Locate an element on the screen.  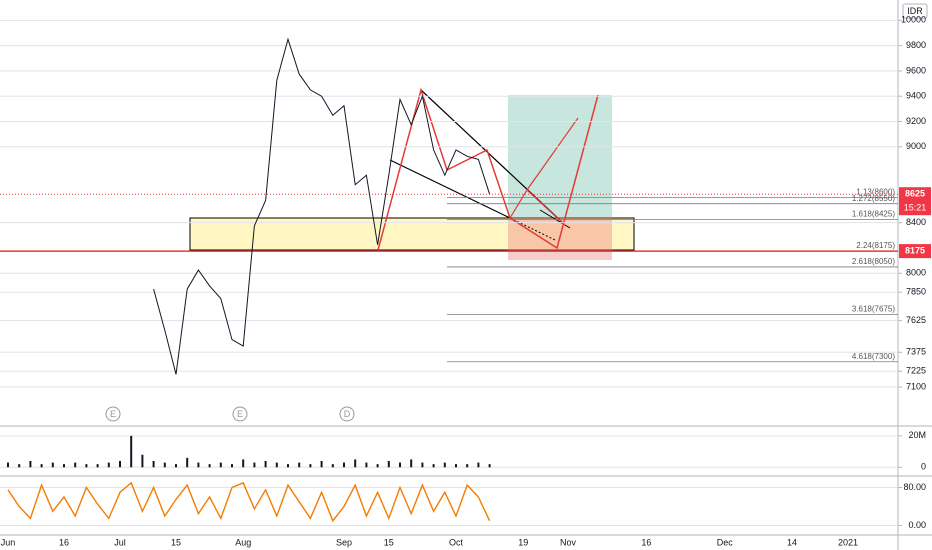
currency-box is located at coordinates (915, 11).